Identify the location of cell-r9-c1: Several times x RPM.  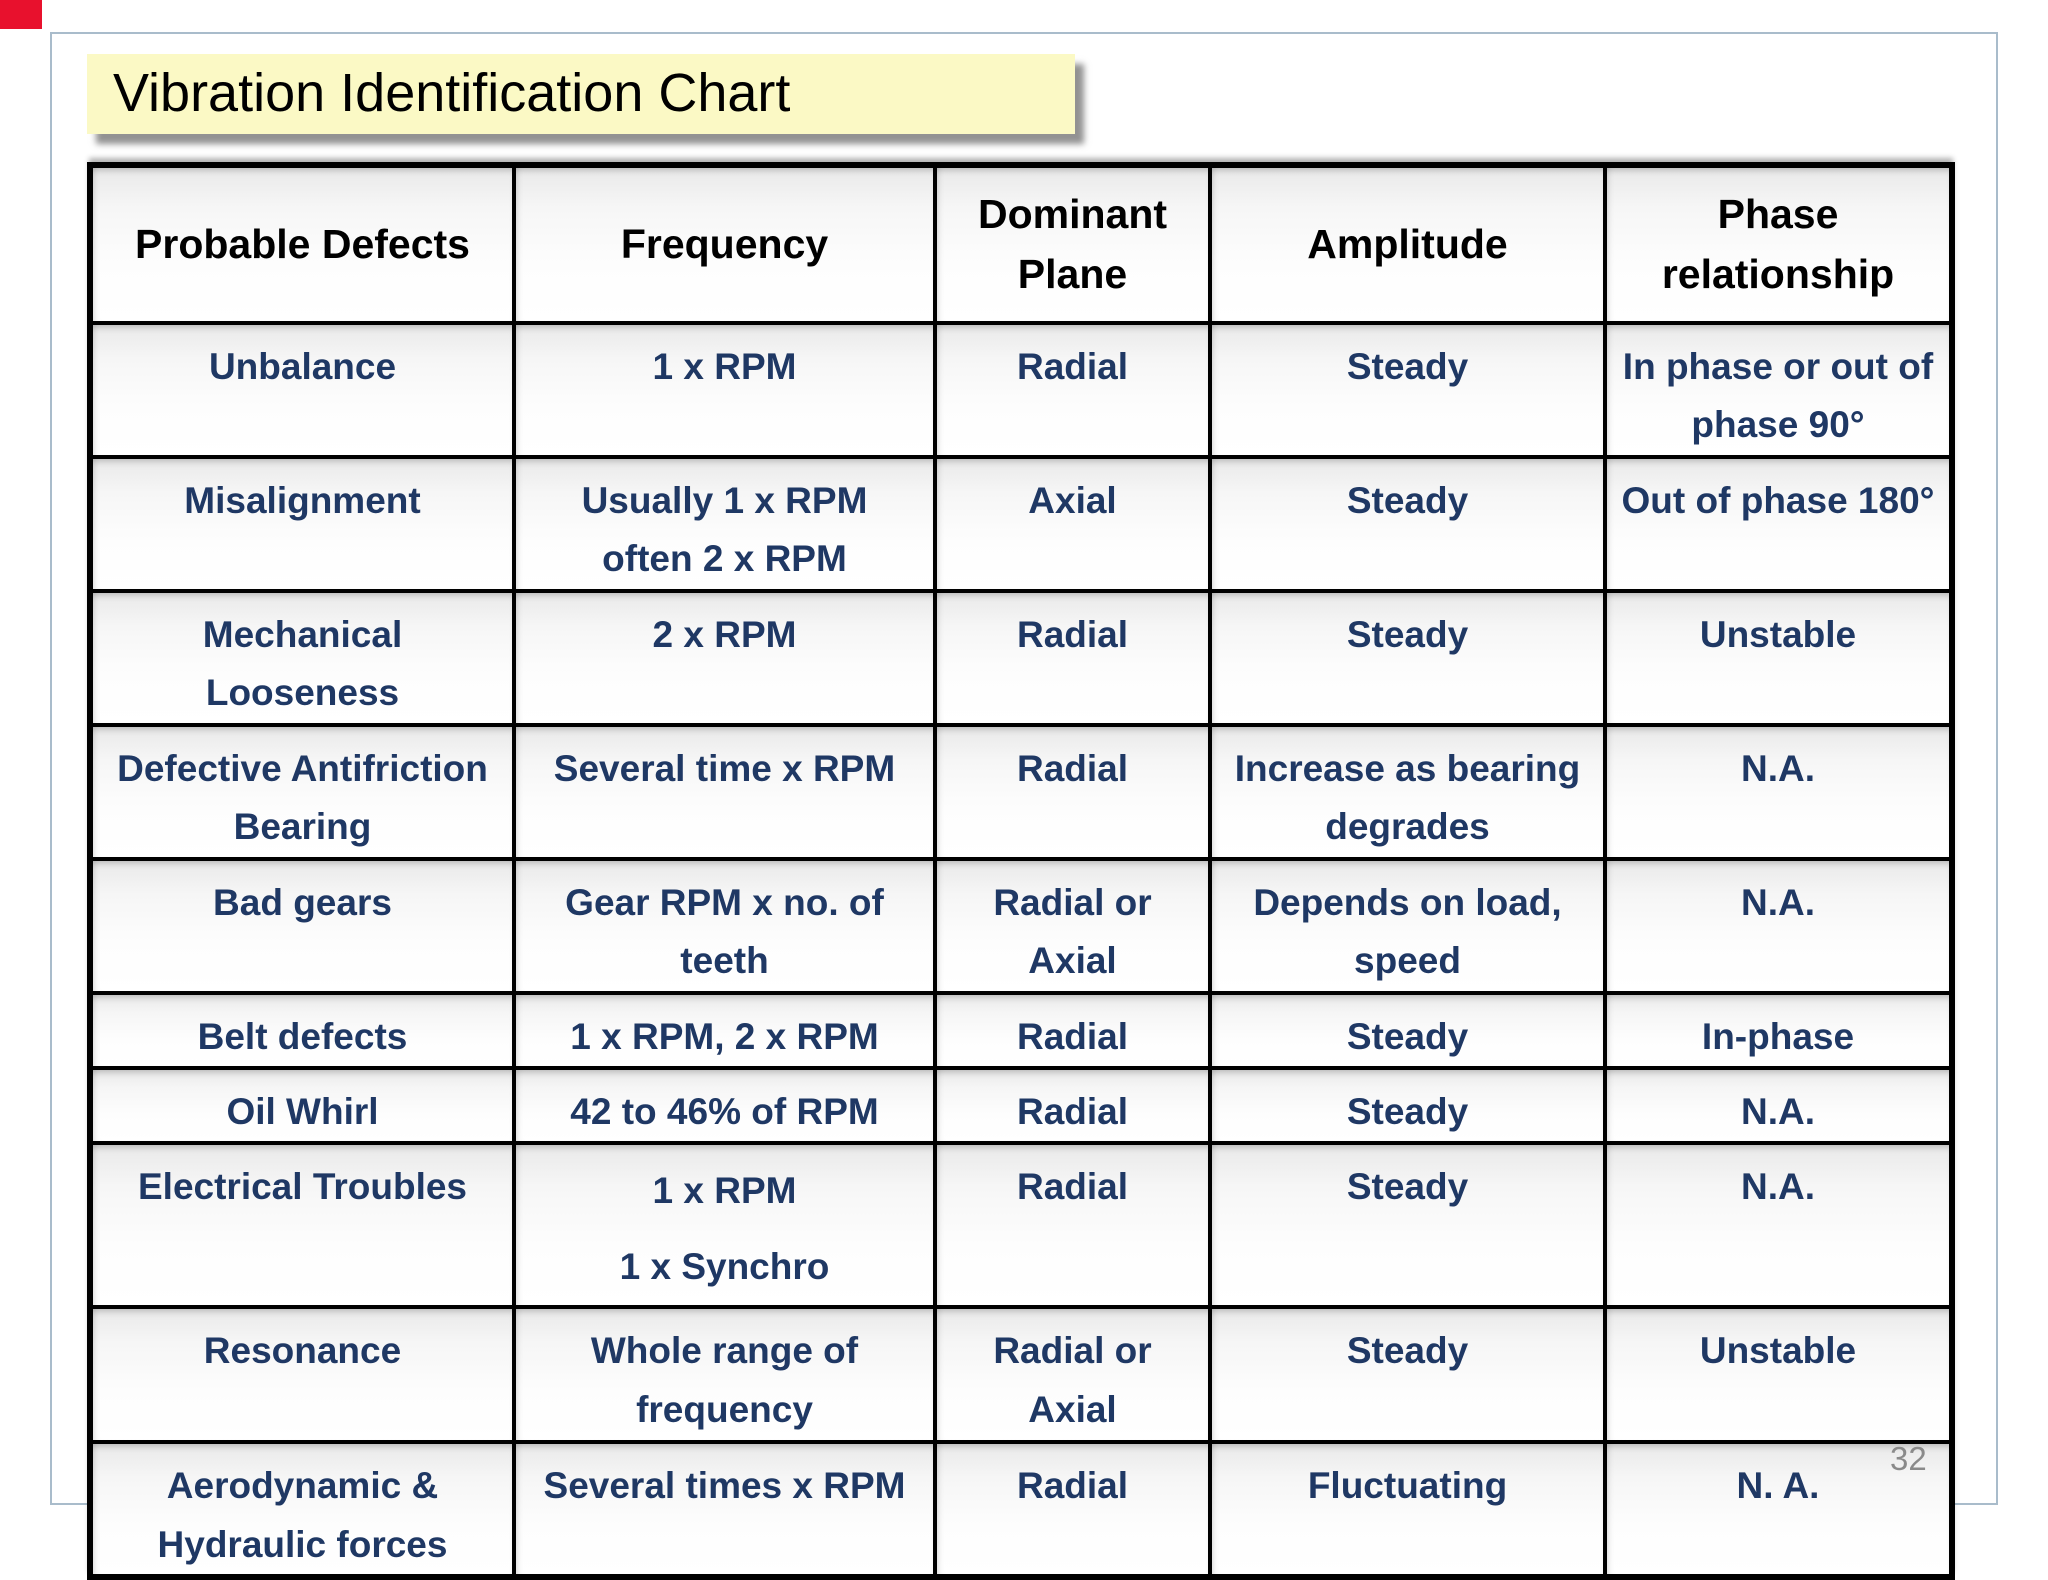
(724, 1510).